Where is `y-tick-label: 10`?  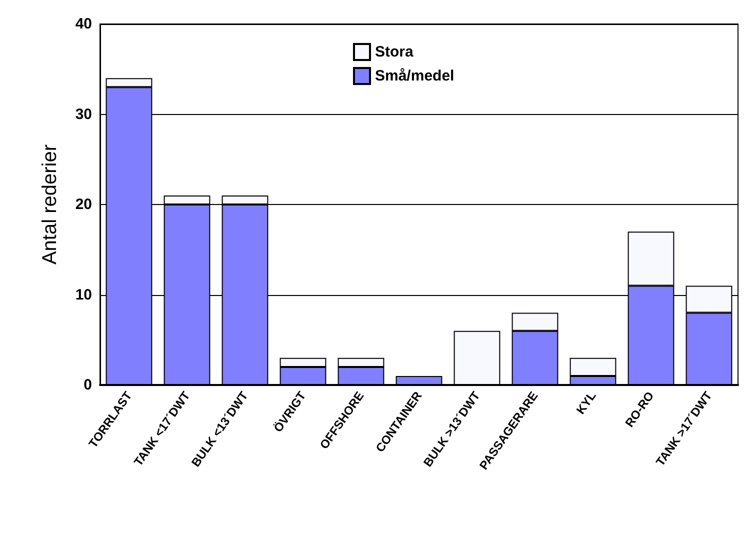 y-tick-label: 10 is located at coordinates (83, 295).